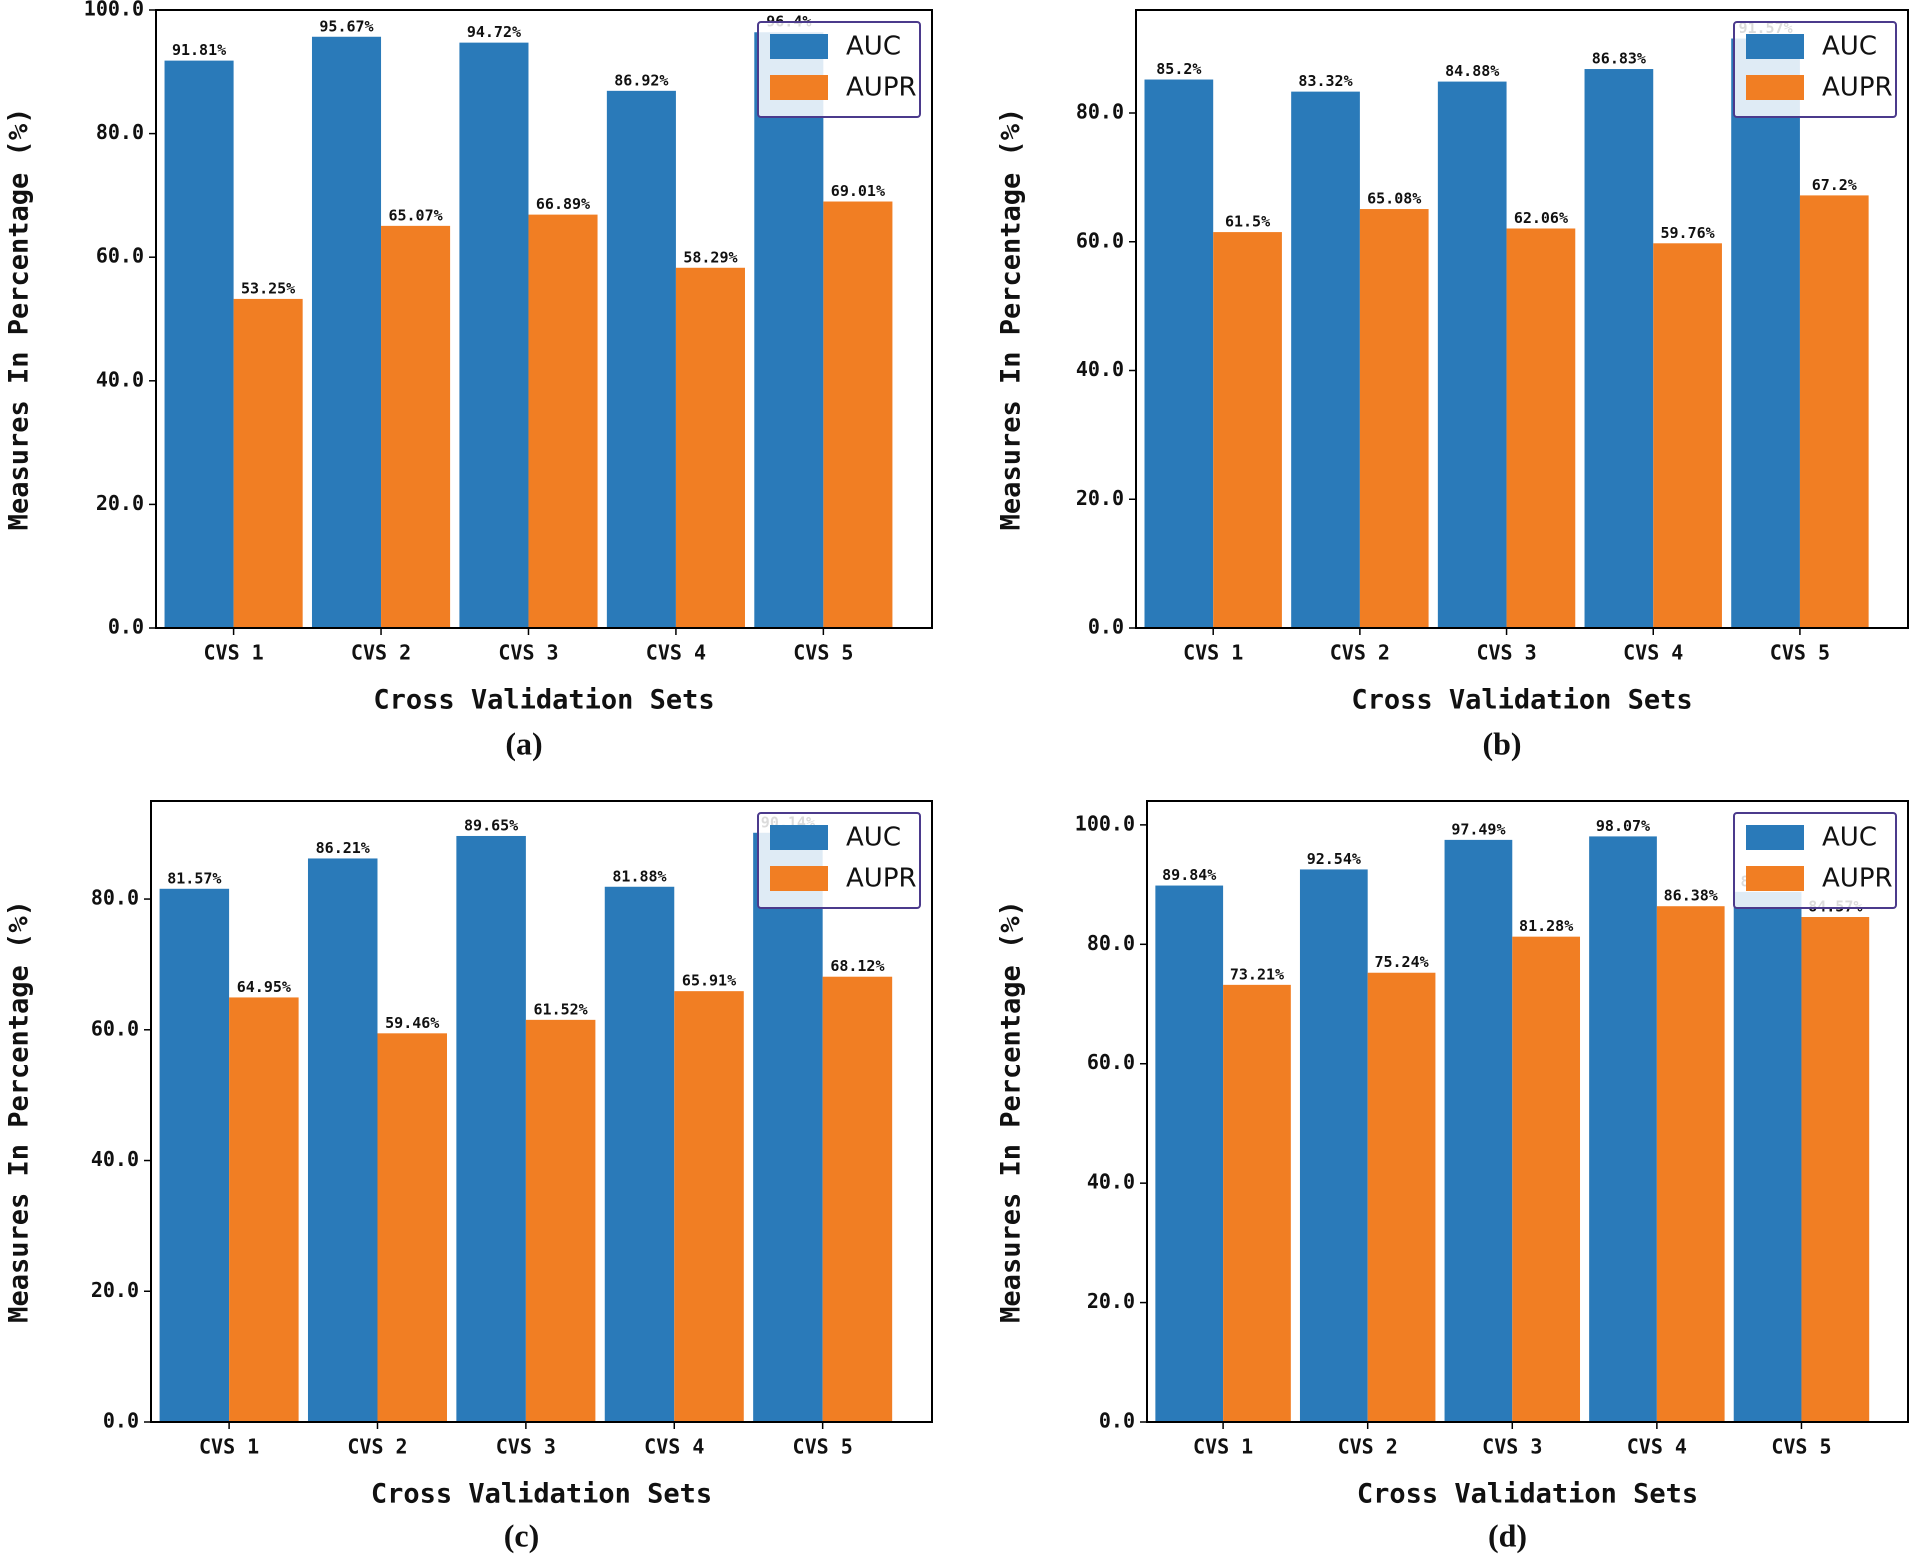  What do you see at coordinates (1189, 875) in the screenshot?
I see `value-label: 89.84%` at bounding box center [1189, 875].